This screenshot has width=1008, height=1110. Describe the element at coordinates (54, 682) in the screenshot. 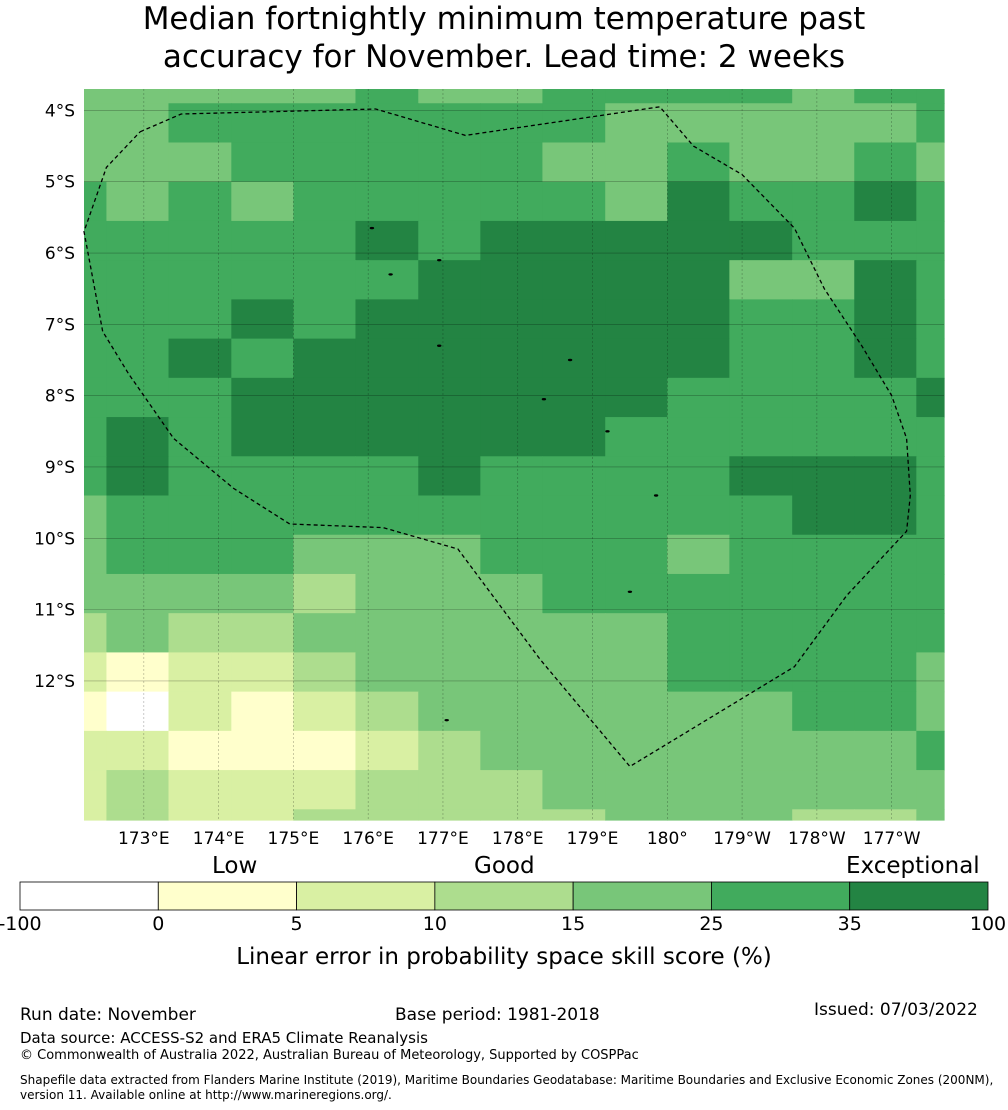

I see `latitude-tick-label: 12°S` at that location.